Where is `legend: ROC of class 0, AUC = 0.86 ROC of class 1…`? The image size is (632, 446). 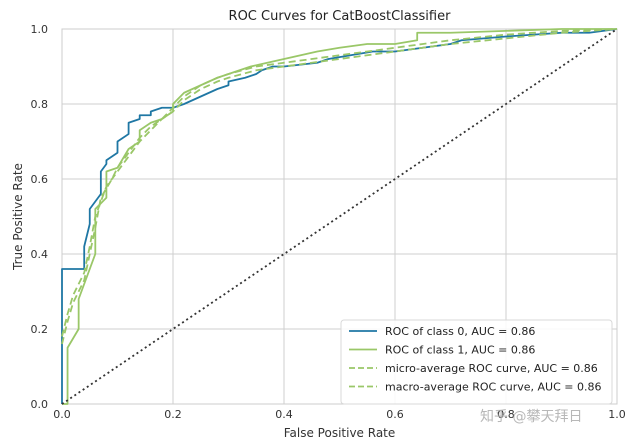 legend: ROC of class 0, AUC = 0.86 ROC of class 1… is located at coordinates (476, 362).